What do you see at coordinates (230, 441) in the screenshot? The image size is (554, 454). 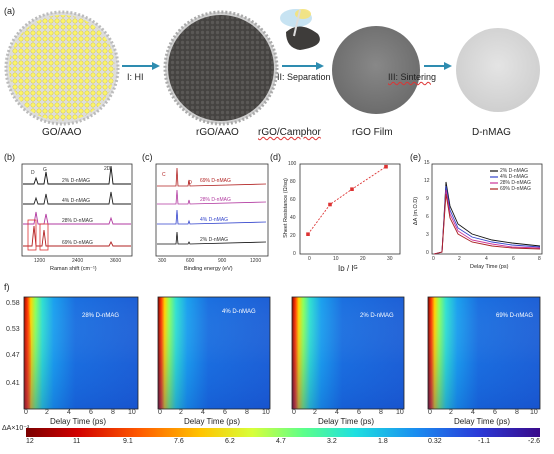 I see `cb-tick-4: 6.2` at bounding box center [230, 441].